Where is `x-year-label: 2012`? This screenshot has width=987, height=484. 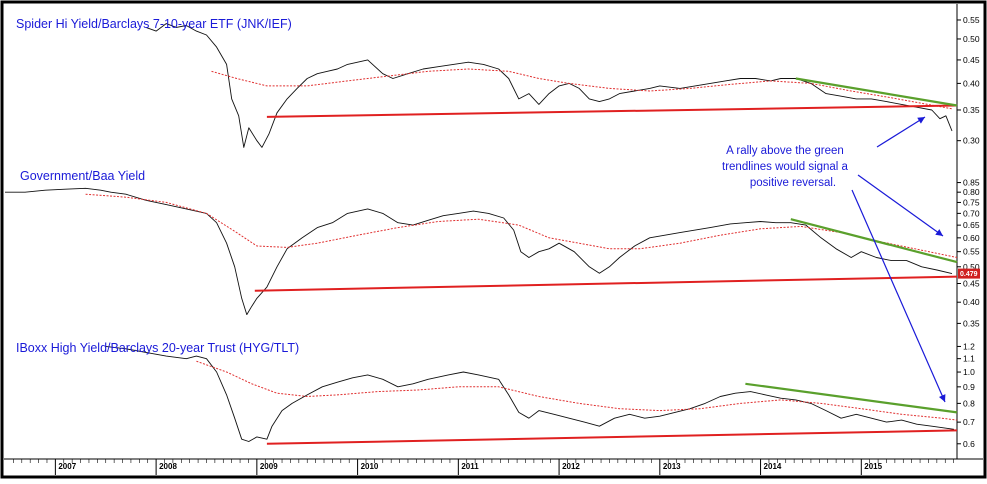
x-year-label: 2012 is located at coordinates (571, 466).